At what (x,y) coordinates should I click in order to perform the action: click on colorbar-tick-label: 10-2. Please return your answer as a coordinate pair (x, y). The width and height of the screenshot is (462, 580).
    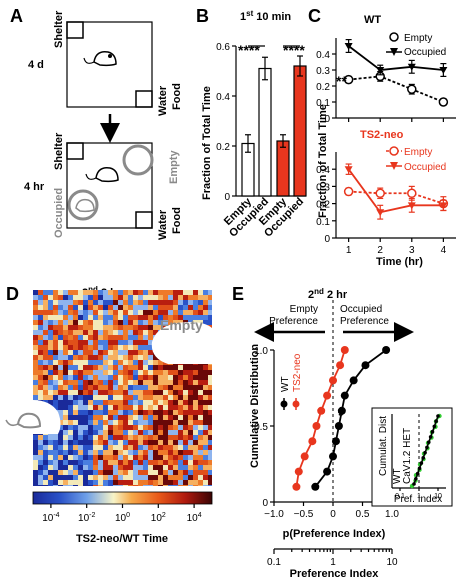
    Looking at the image, I should click on (86, 518).